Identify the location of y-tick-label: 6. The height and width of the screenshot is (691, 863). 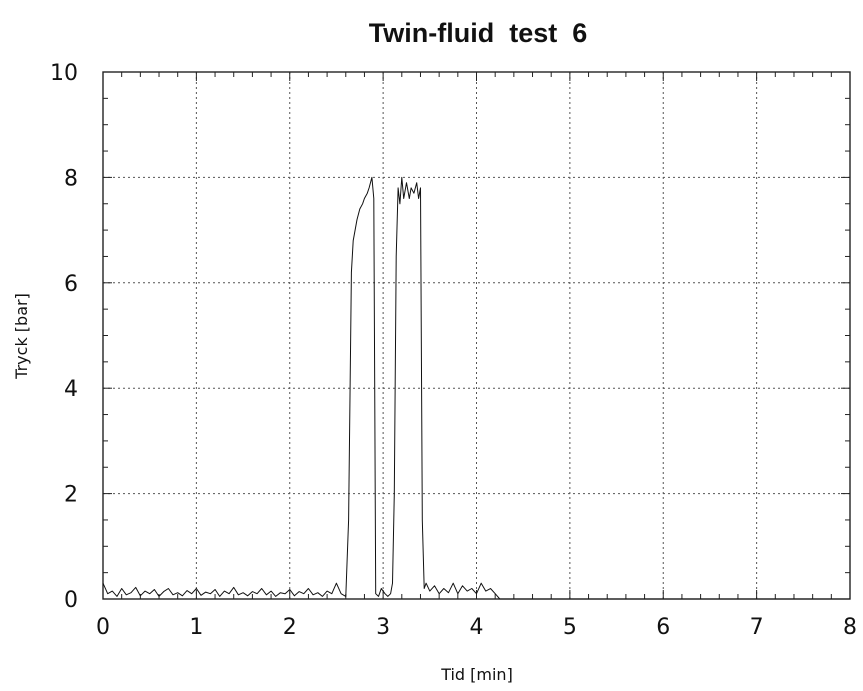
(71, 284).